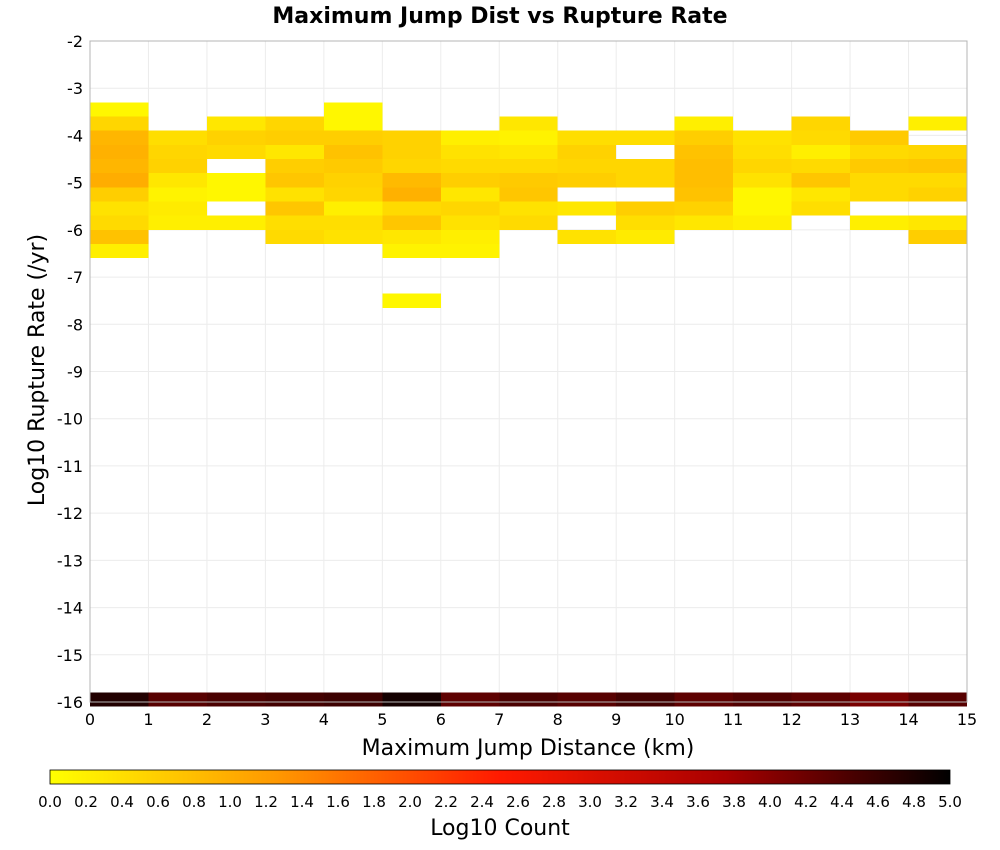 Image resolution: width=1000 pixels, height=850 pixels. Describe the element at coordinates (70, 702) in the screenshot. I see `y-tick-label: -16` at that location.